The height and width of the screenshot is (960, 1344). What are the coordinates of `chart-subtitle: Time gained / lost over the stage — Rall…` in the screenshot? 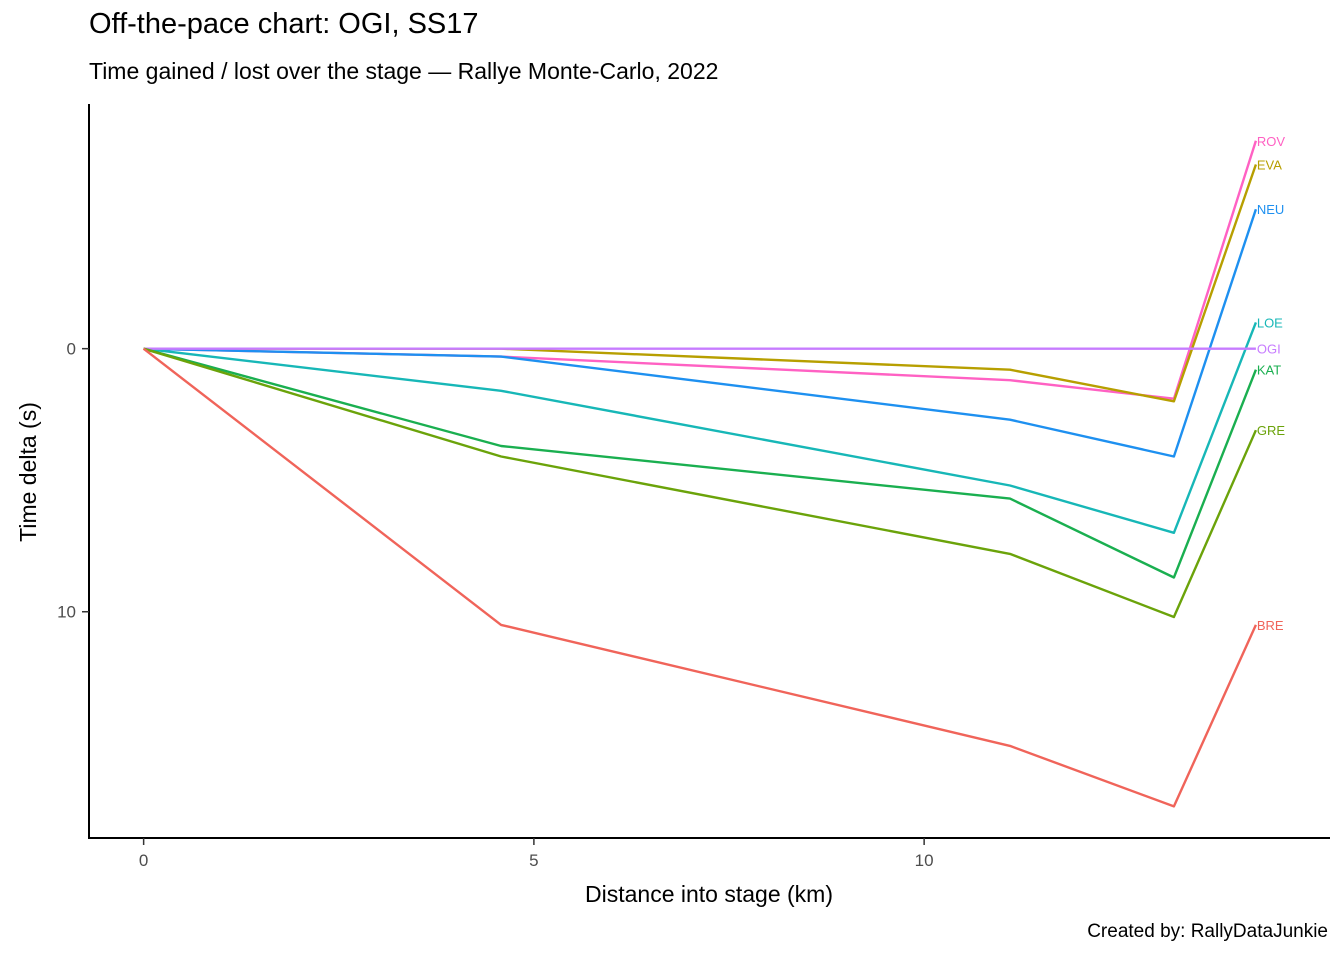 It's located at (404, 71).